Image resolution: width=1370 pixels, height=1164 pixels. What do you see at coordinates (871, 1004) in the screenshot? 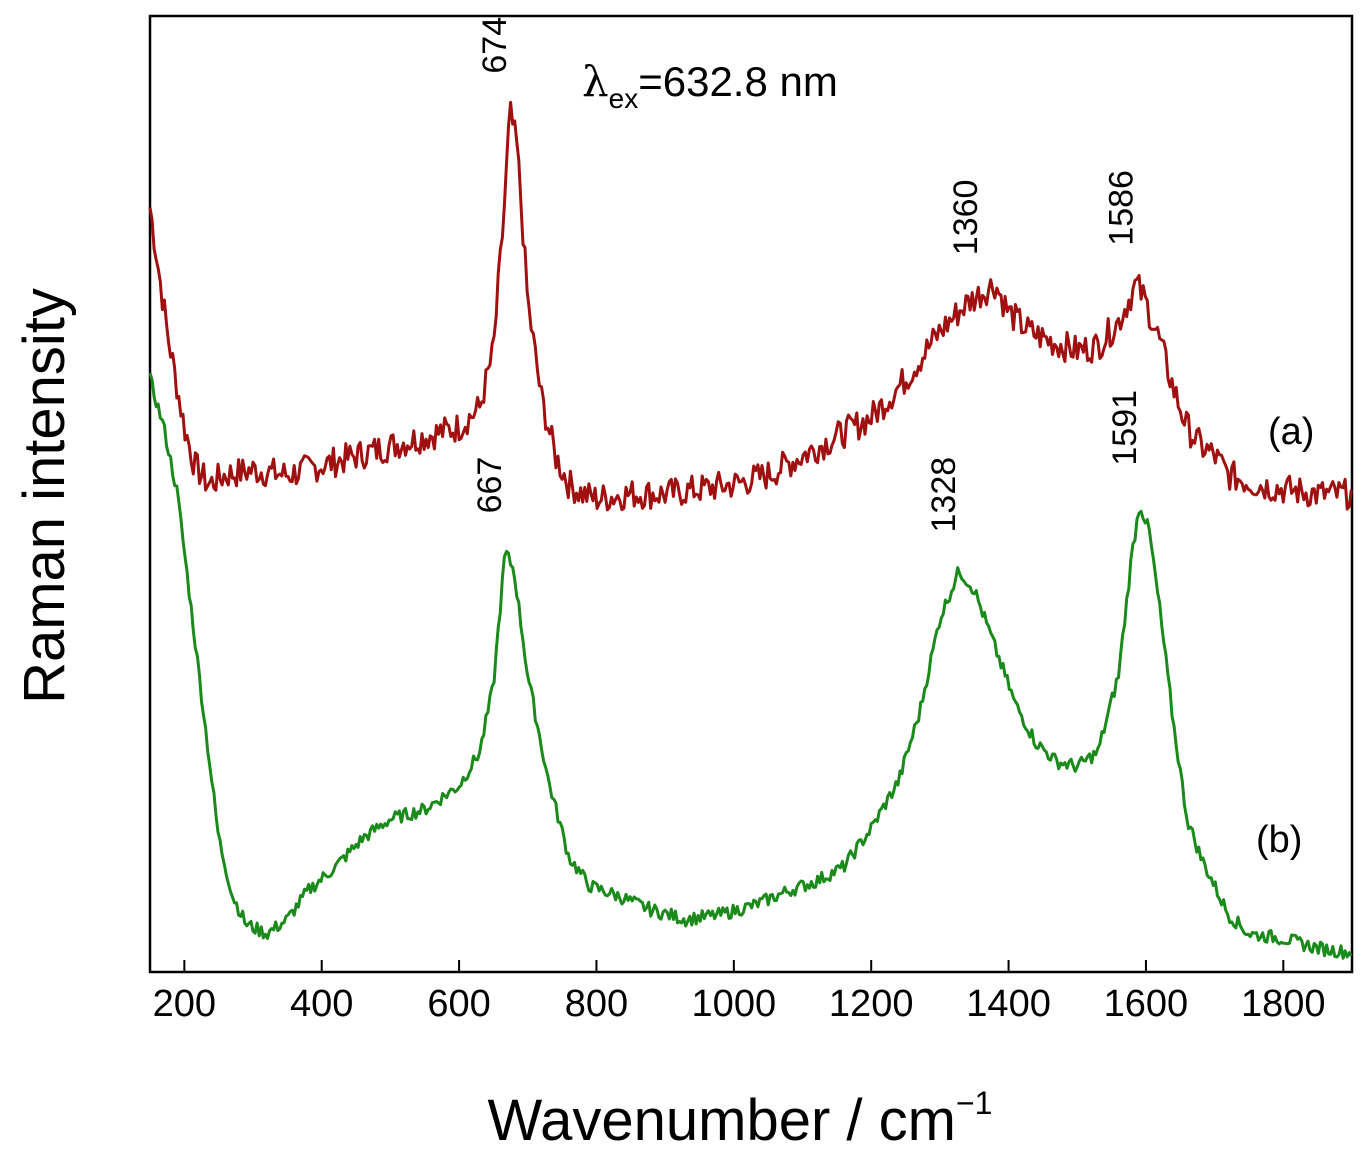
I see `x-tick-label: 1200` at bounding box center [871, 1004].